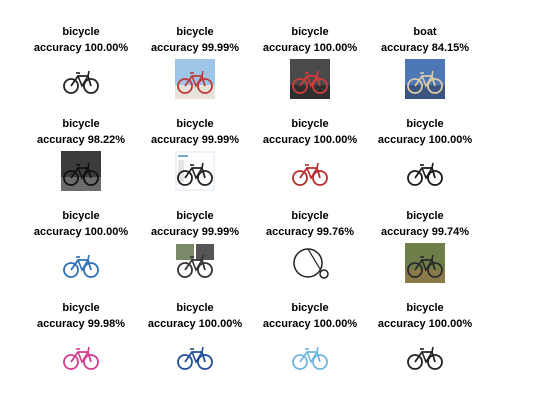 The image size is (560, 420). Describe the element at coordinates (195, 79) in the screenshot. I see `red-beach-cruiser-photo-icon` at that location.